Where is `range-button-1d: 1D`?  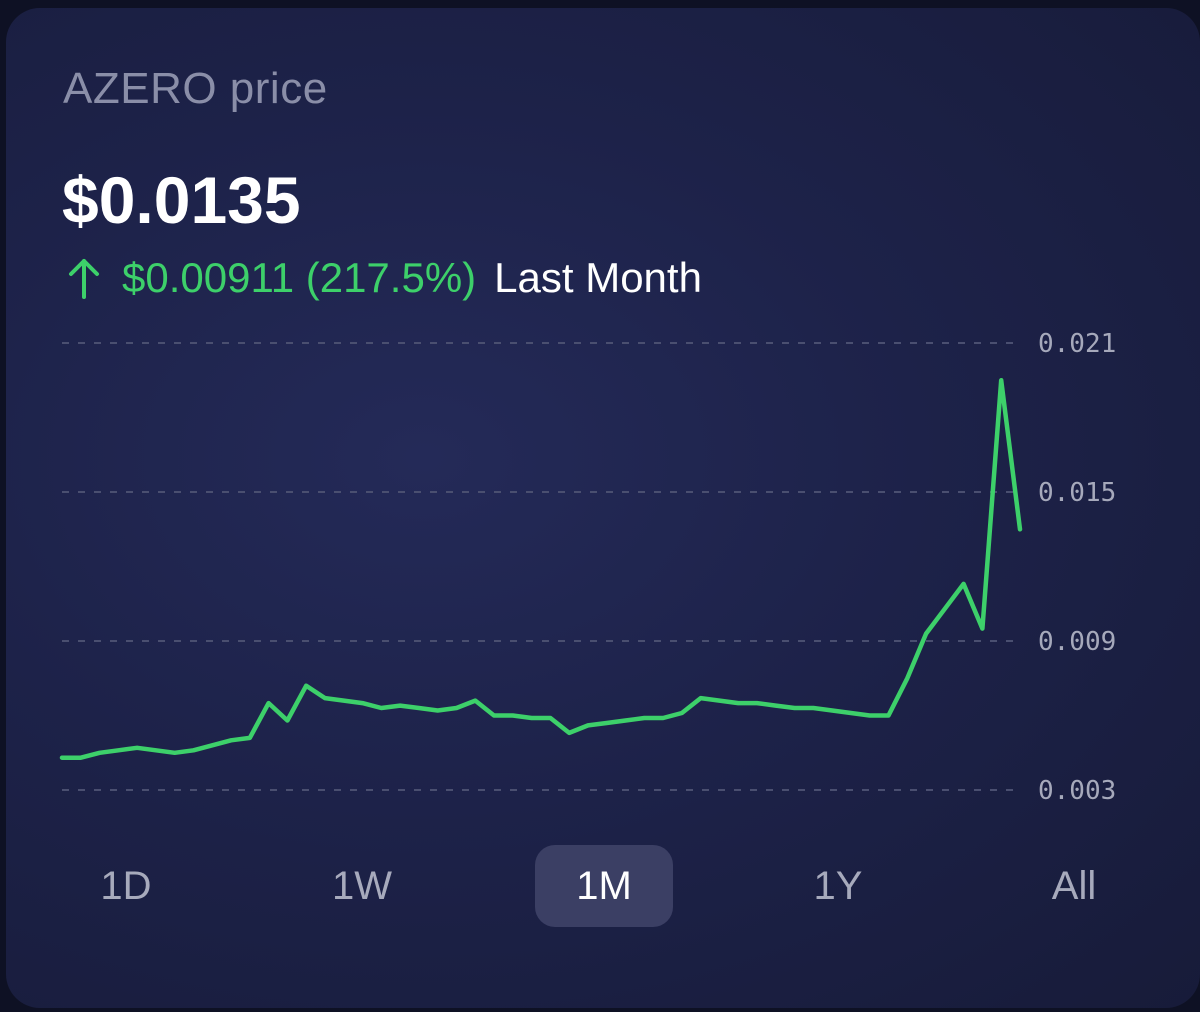 range-button-1d: 1D is located at coordinates (126, 886).